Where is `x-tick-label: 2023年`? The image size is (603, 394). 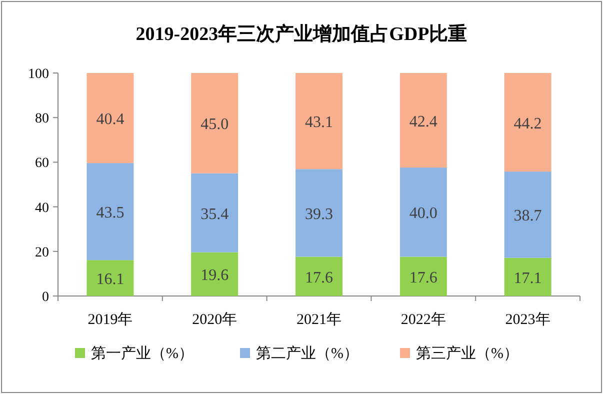
x-tick-label: 2023年 is located at coordinates (527, 319).